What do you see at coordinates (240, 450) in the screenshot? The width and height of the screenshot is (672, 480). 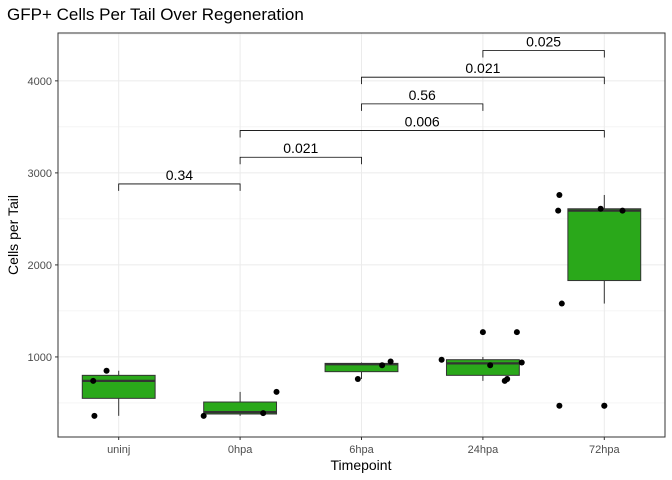 I see `x-tick-label: 0hpa` at bounding box center [240, 450].